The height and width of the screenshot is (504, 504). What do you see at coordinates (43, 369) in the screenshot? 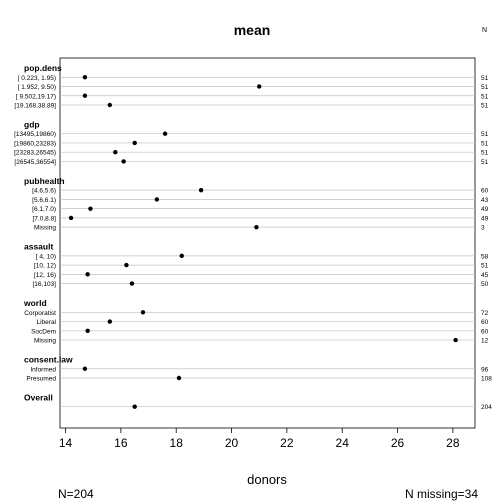
I see `row-label: Informed` at bounding box center [43, 369].